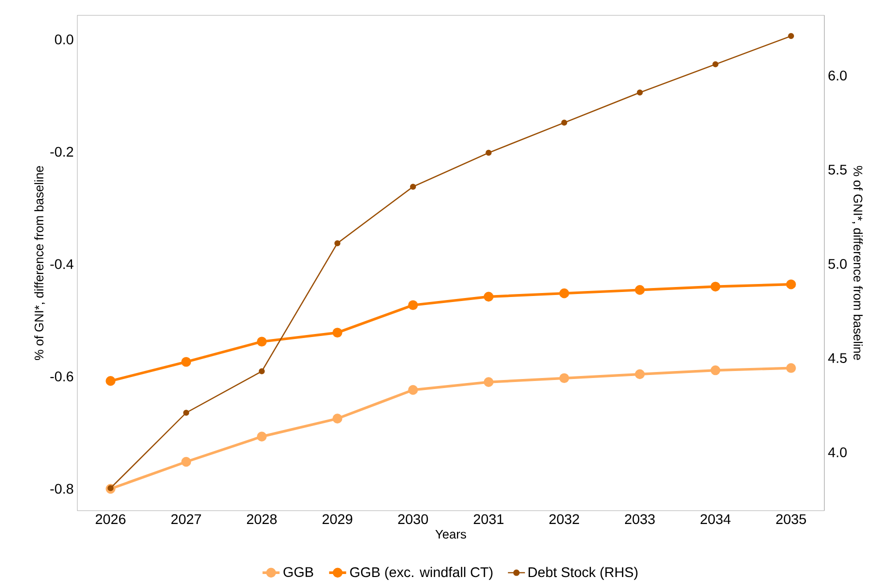 This screenshot has width=881, height=587. What do you see at coordinates (450, 534) in the screenshot?
I see `x-axis-title: Years` at bounding box center [450, 534].